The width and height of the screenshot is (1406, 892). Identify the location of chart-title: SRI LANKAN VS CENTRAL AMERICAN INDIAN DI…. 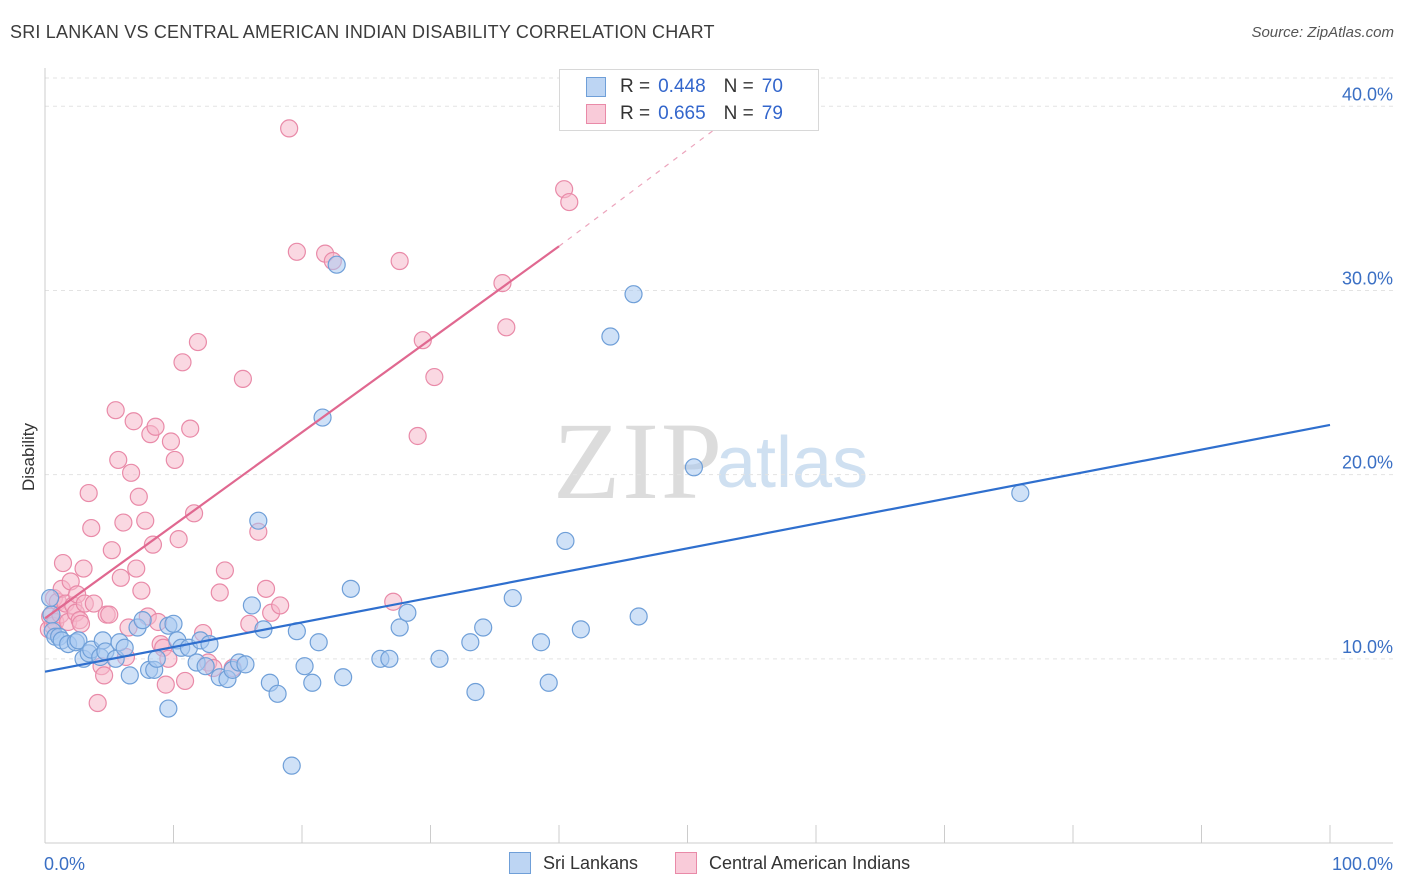
(362, 32).